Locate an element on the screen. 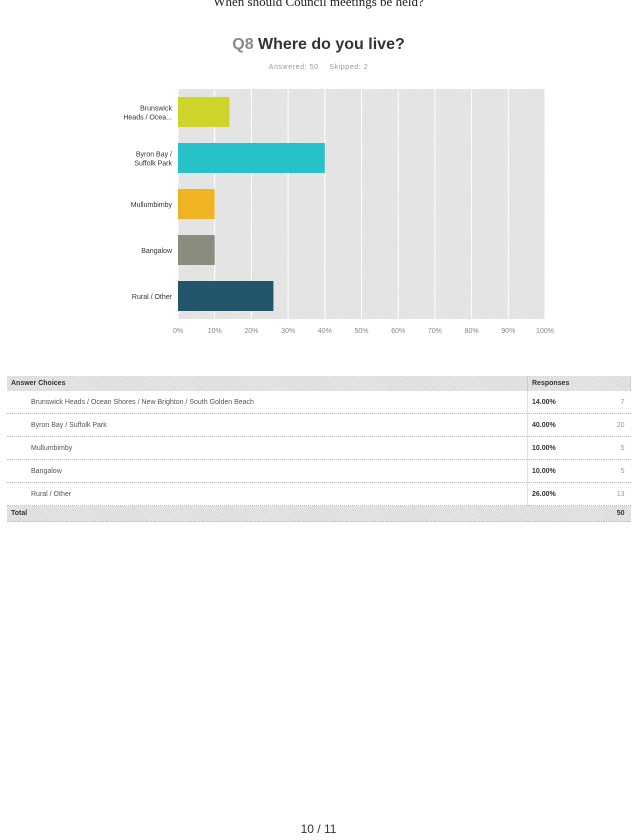  answered-skipped-summary: Answered: 50 Skipped: 2 is located at coordinates (318, 67).